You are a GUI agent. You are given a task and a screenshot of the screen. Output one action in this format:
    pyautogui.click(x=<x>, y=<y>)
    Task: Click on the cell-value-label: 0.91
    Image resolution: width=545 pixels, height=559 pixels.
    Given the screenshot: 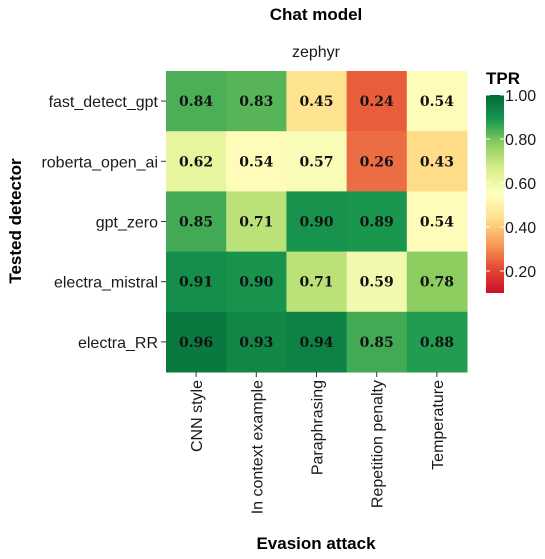 What is the action you would take?
    pyautogui.click(x=196, y=283)
    